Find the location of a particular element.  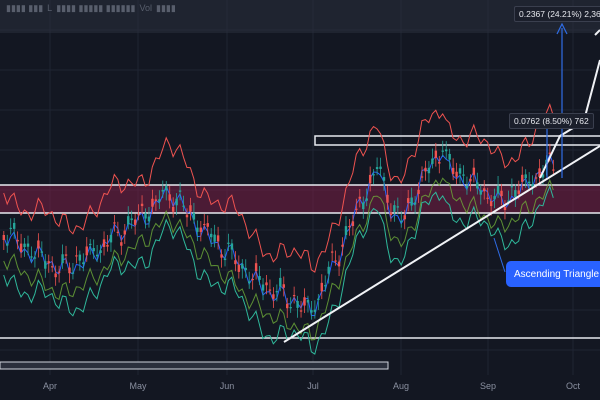

month-label-jul: Jul is located at coordinates (313, 386).